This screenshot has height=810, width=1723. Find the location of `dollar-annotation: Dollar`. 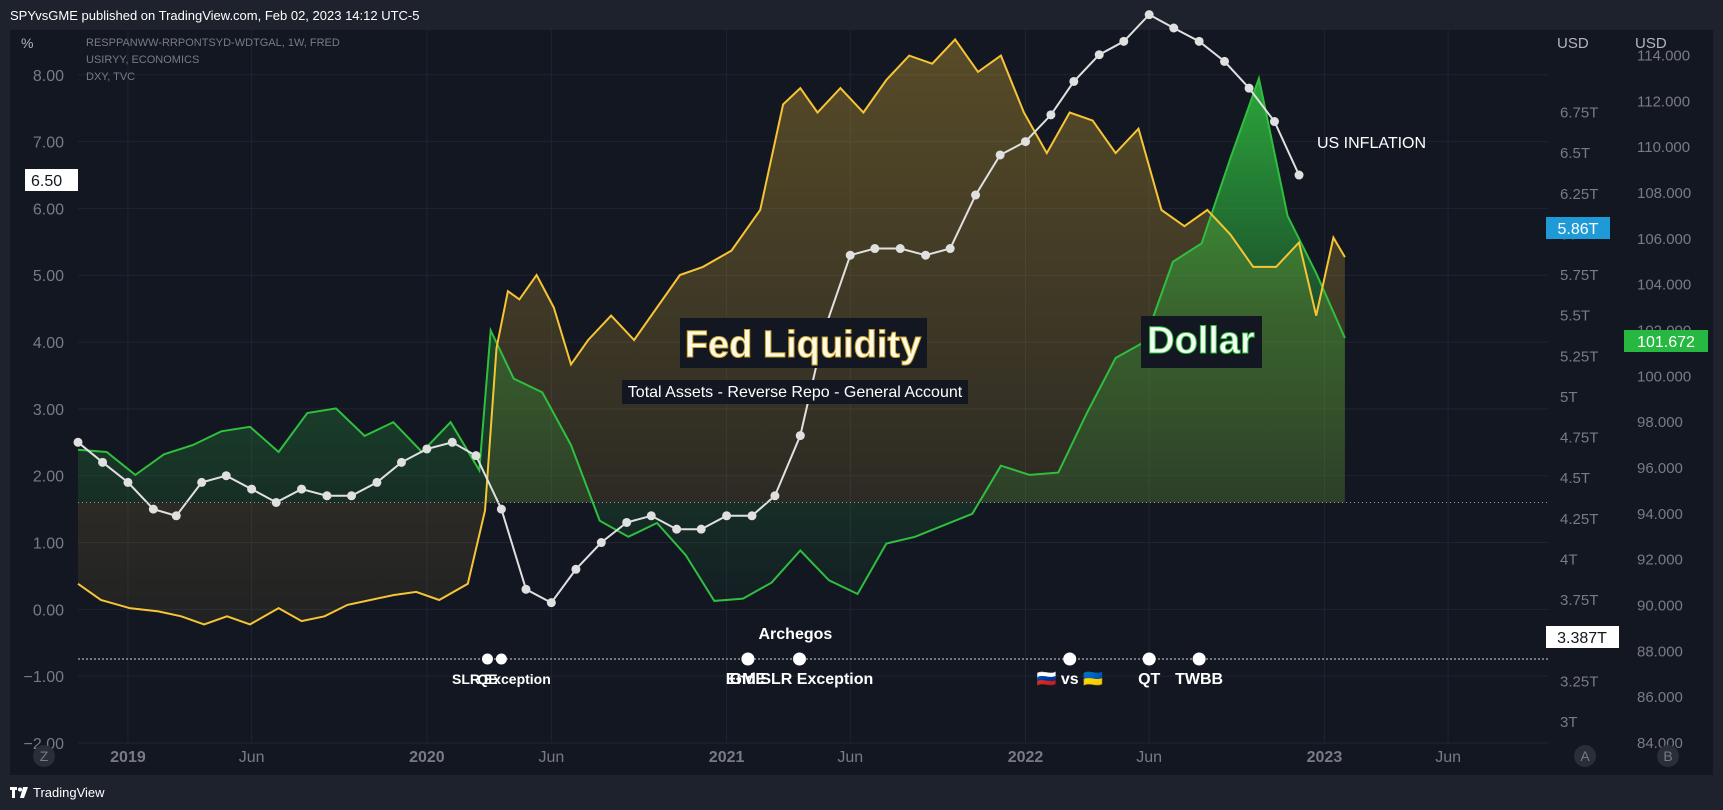

dollar-annotation: Dollar is located at coordinates (1201, 342).